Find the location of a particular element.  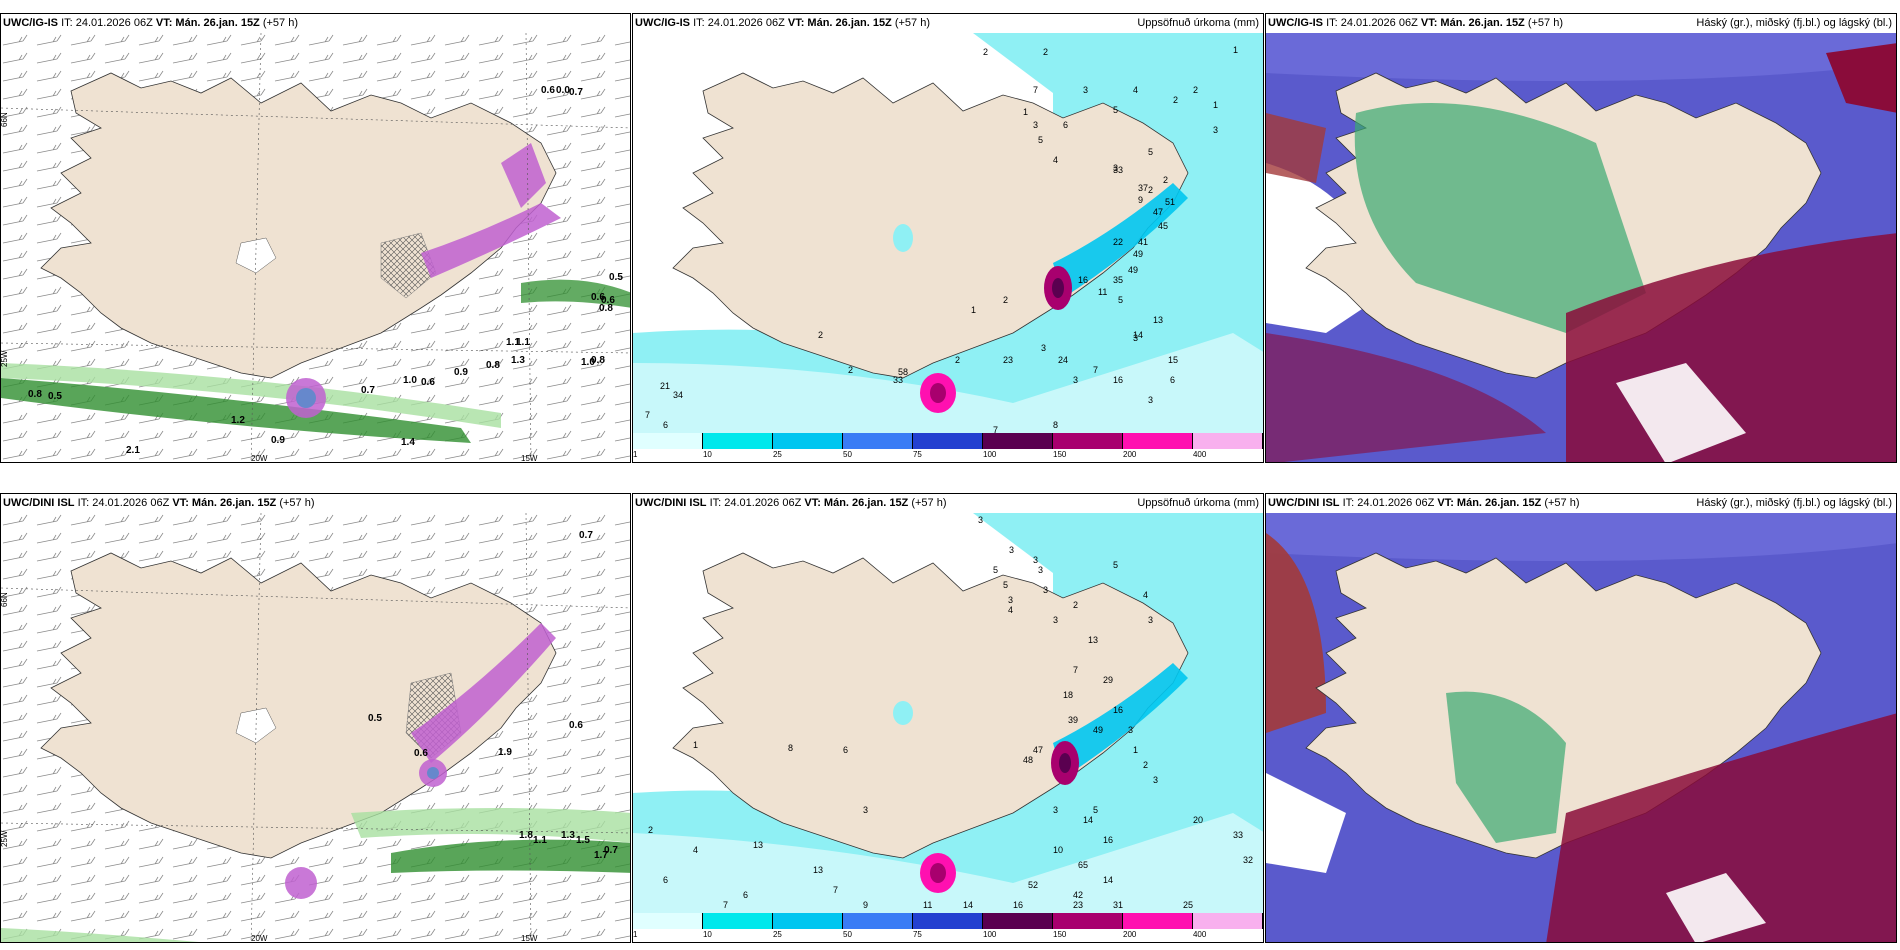

colorbar-label: 150 is located at coordinates (1060, 454).